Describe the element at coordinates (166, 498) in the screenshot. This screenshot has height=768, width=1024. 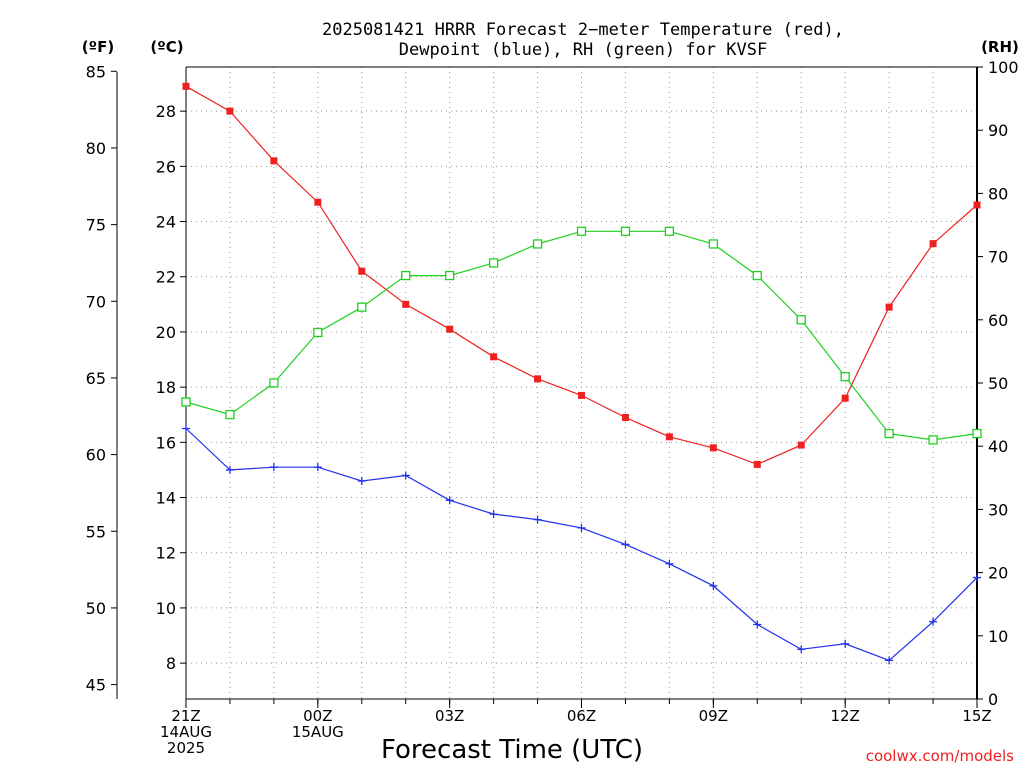
I see `celsius-tick-label: 14` at that location.